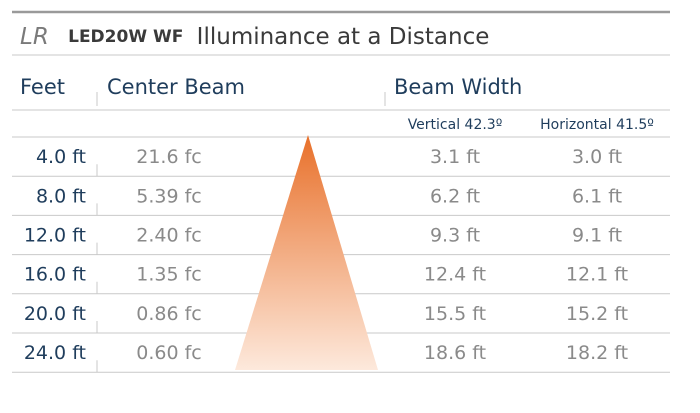 This screenshot has width=700, height=413. Describe the element at coordinates (168, 275) in the screenshot. I see `cell: 1.35 fc` at that location.